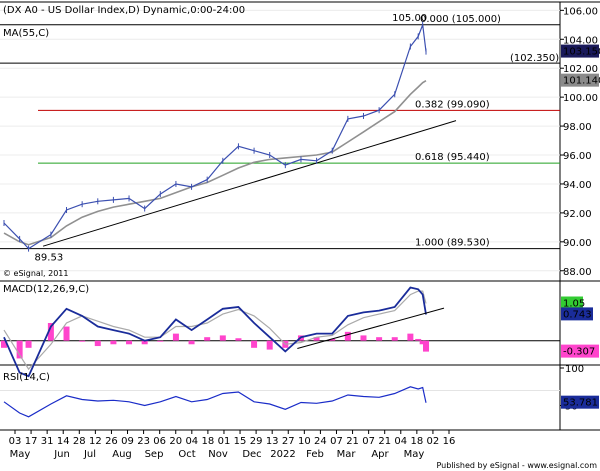 This screenshot has width=600, height=471. What do you see at coordinates (409, 18) in the screenshot?
I see `high-annotation: 105.00` at bounding box center [409, 18].